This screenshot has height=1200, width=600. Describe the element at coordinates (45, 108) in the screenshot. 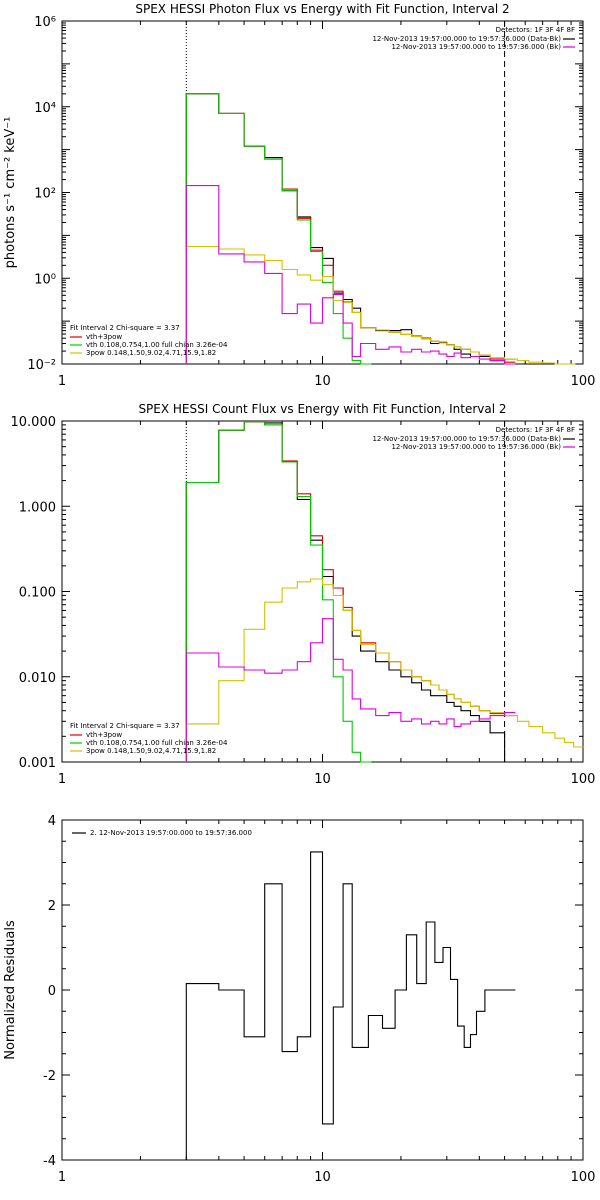

I see `y-tick-label: 10⁴` at that location.